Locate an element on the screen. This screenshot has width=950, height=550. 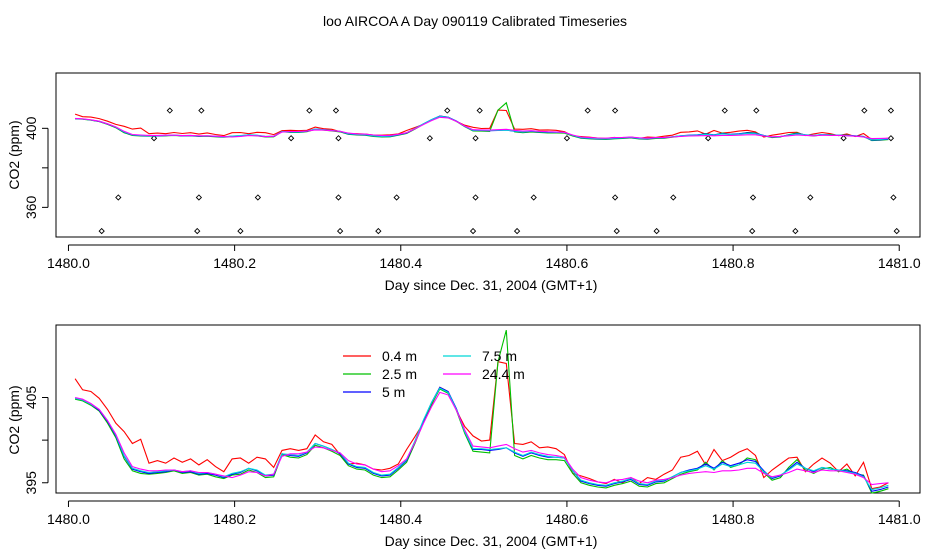
bottom-panel-x-tick-label: 1480.0 is located at coordinates (68, 519).